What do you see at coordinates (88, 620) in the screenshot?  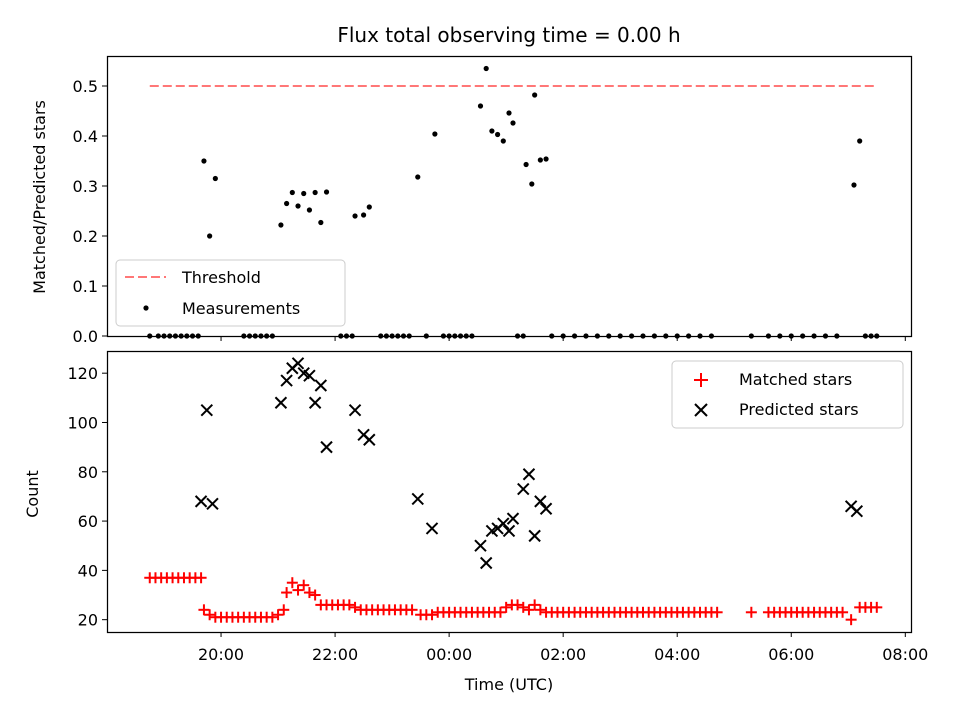 I see `bottom-y-tick-label: 20` at bounding box center [88, 620].